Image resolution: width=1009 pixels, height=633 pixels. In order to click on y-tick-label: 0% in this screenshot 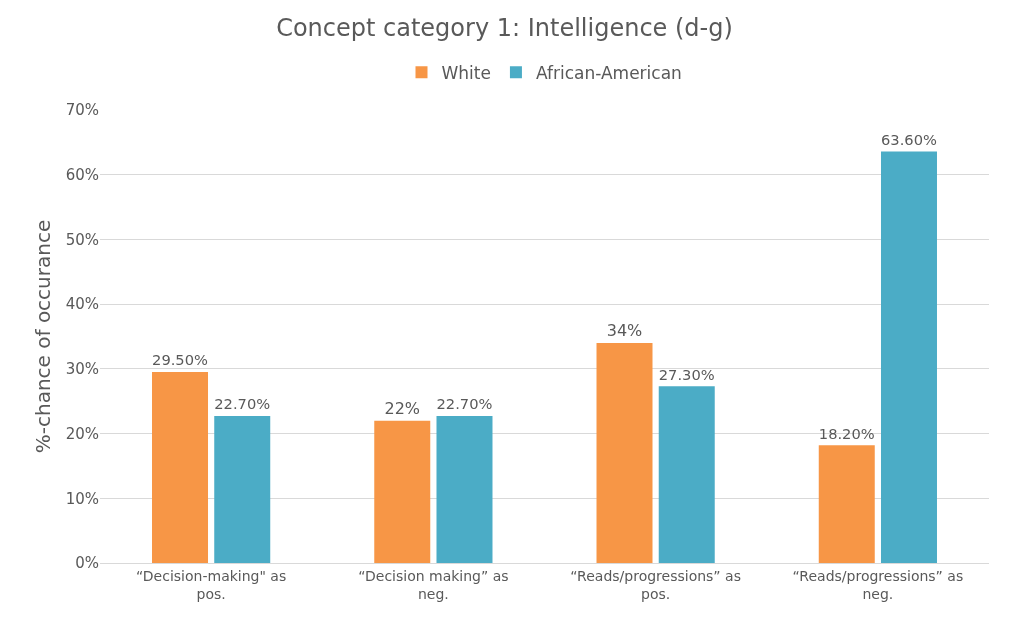, I will do `click(87, 563)`.